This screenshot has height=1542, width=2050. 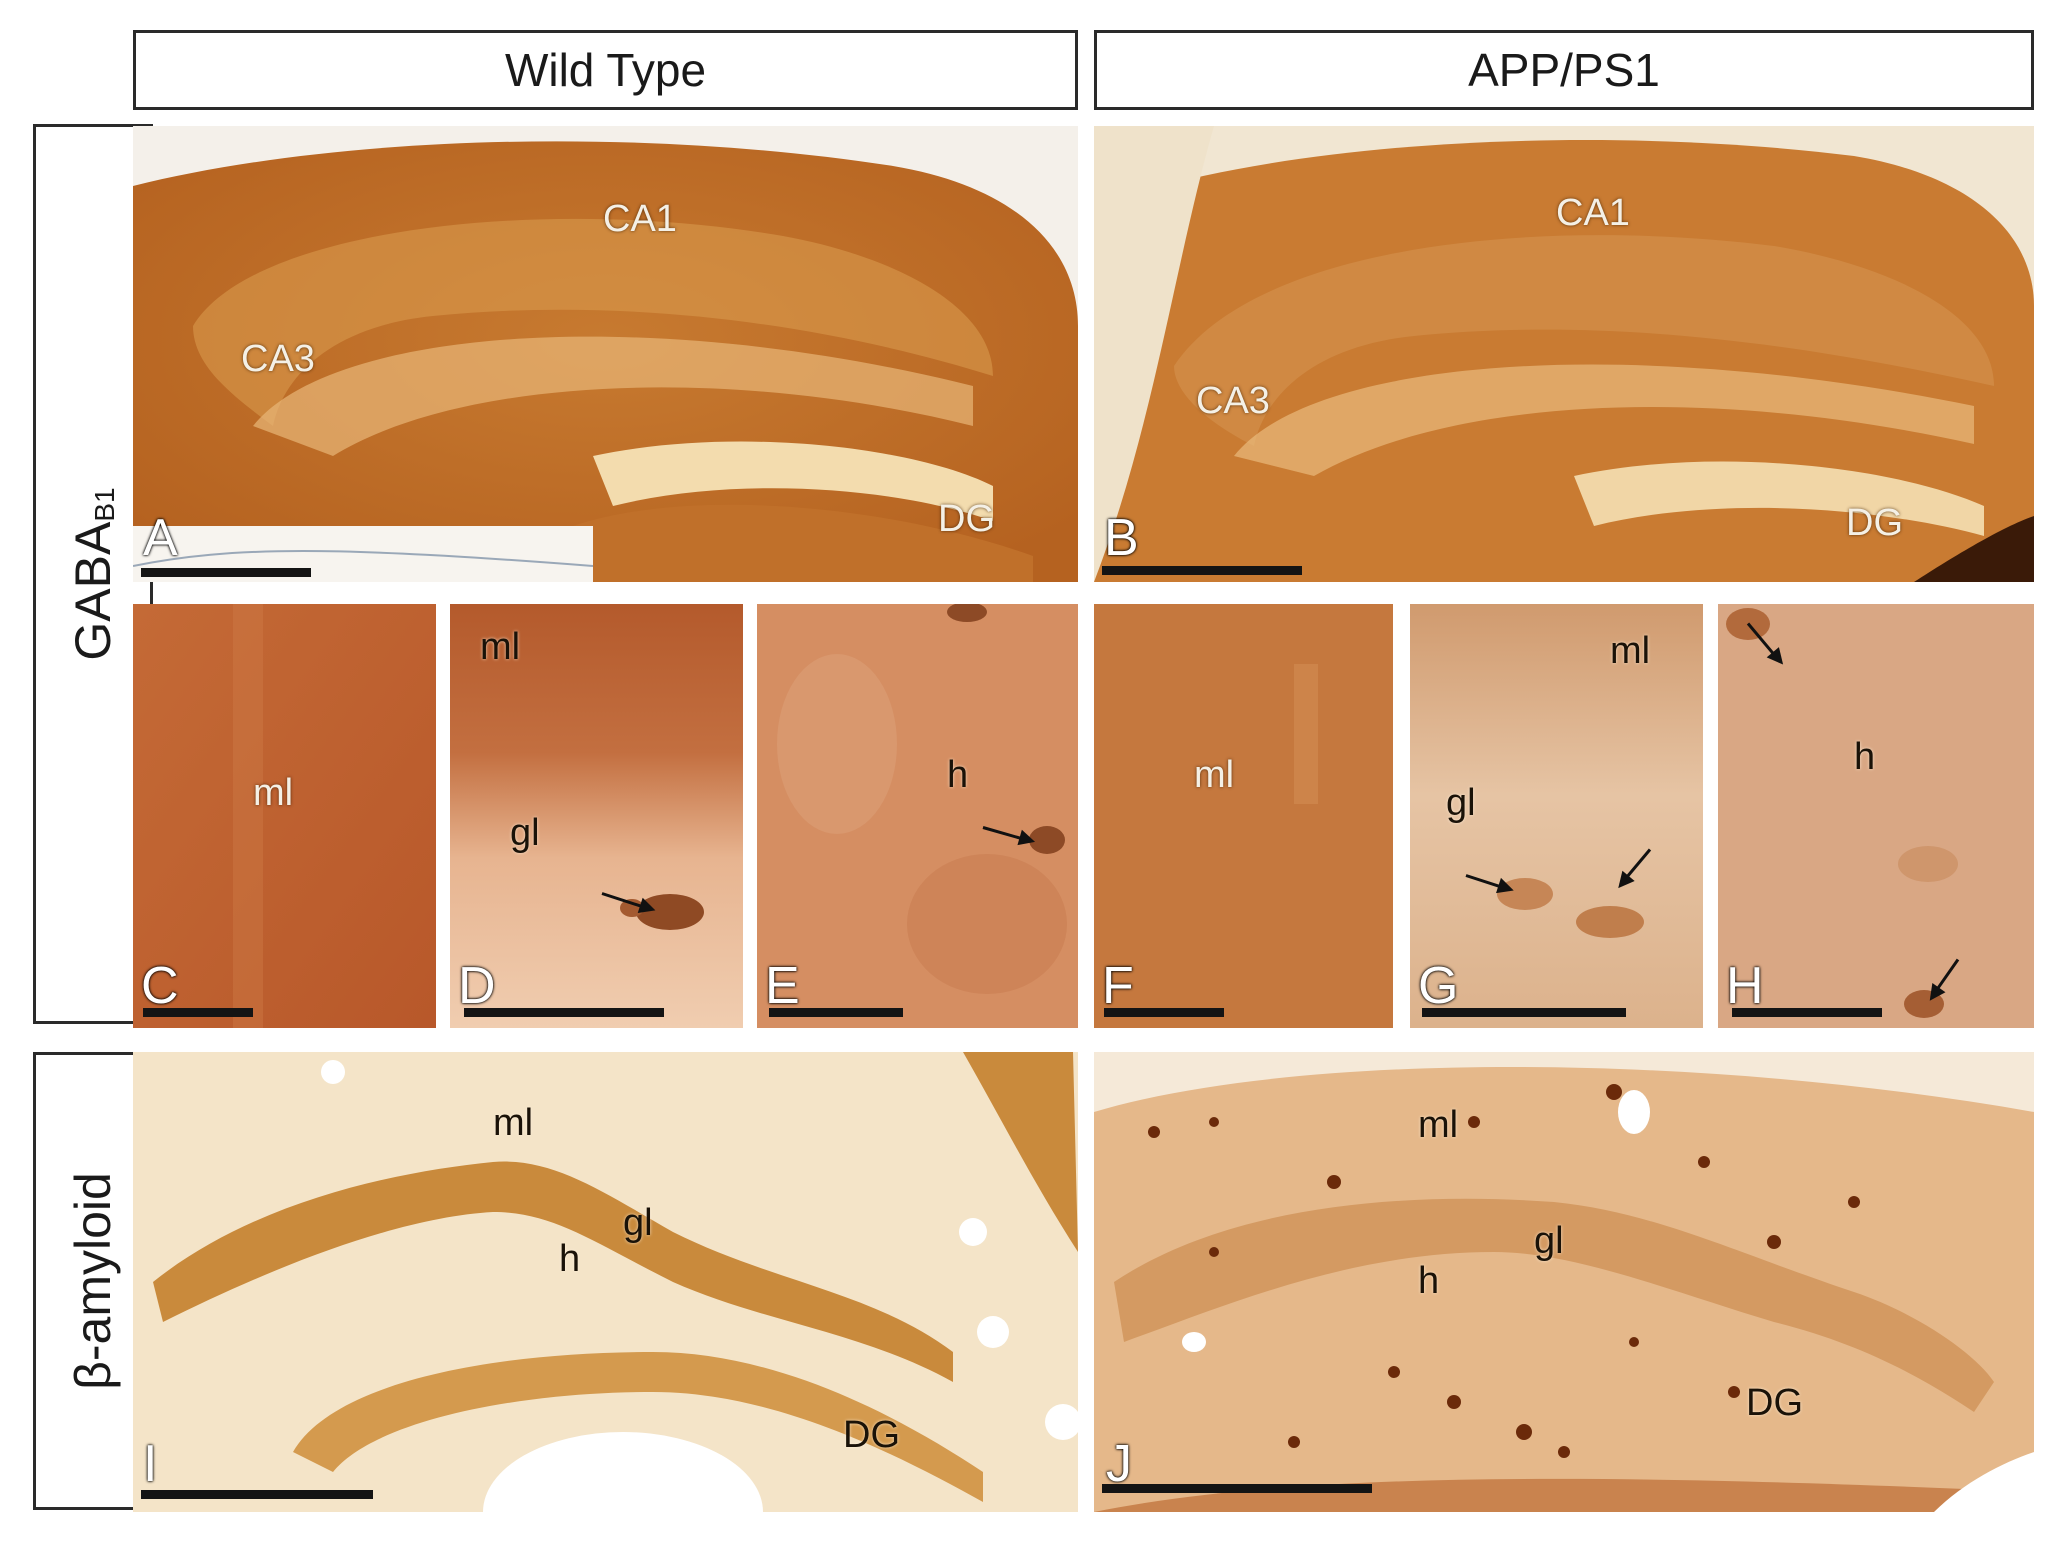 I want to click on panel-i-image, so click(x=605, y=1282).